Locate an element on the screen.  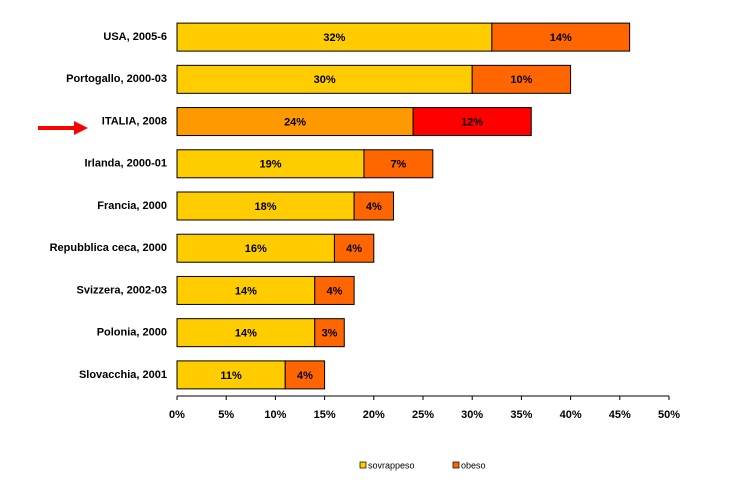
value-label: 12% is located at coordinates (472, 122).